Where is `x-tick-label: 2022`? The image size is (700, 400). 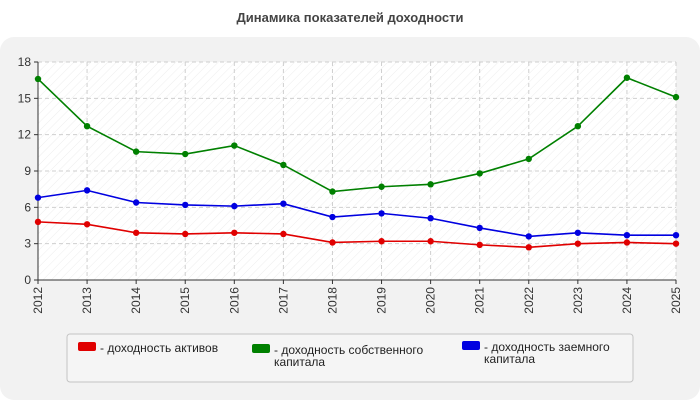
x-tick-label: 2022 is located at coordinates (529, 300).